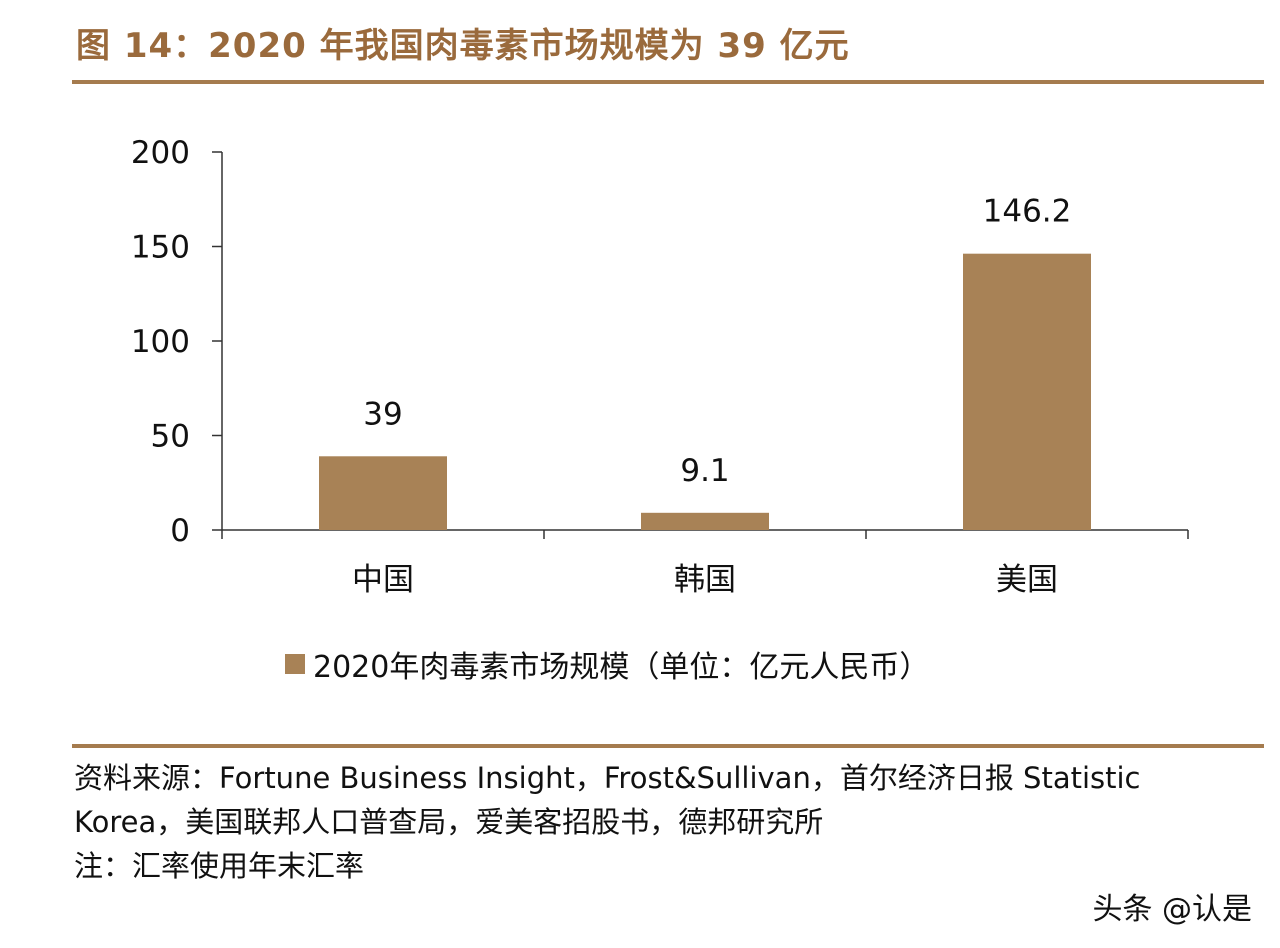 The image size is (1280, 948). Describe the element at coordinates (621, 667) in the screenshot. I see `legend-label: 2020年肉毒素市场规模（单位：亿元人民币）` at that location.